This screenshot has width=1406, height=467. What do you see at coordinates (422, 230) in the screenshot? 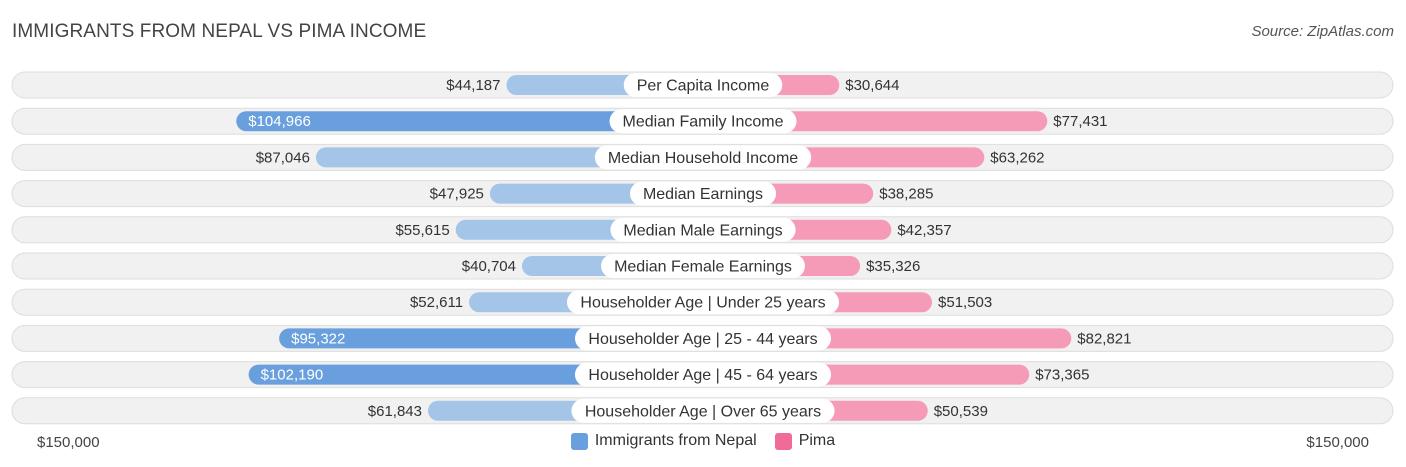
I see `value-label-nepal: $55,615` at bounding box center [422, 230].